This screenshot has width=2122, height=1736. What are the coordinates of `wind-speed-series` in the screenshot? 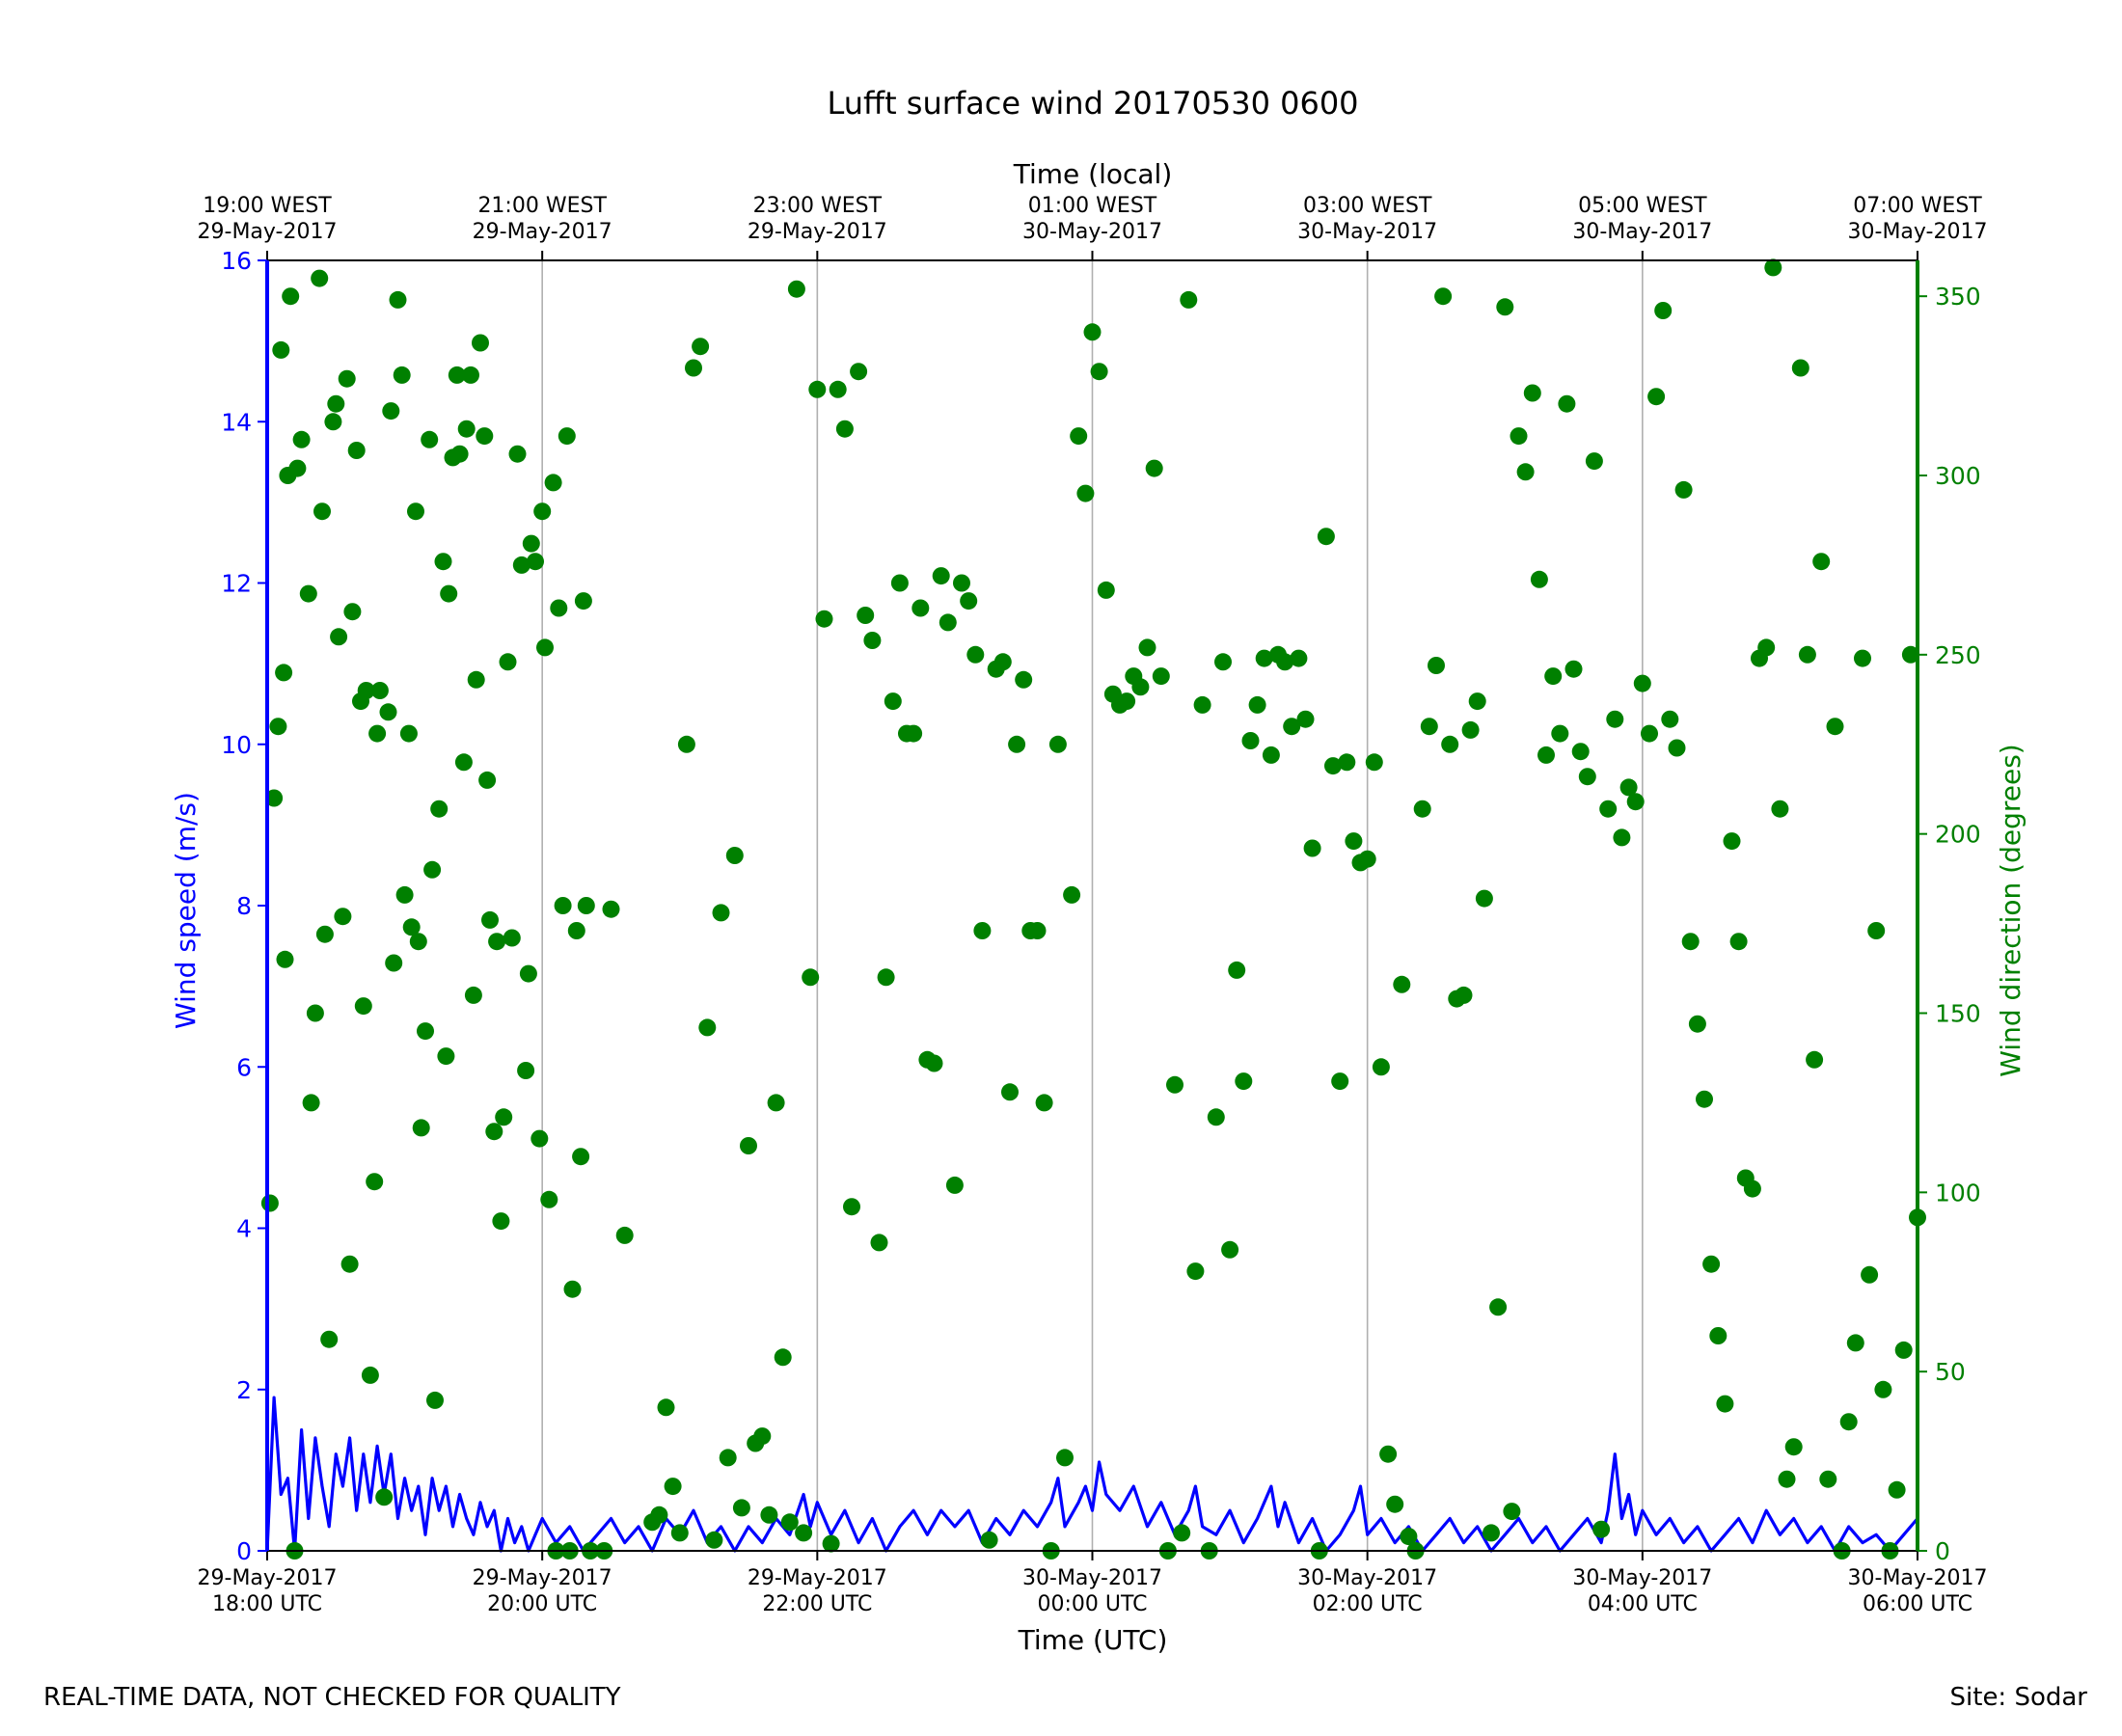 It's located at (1092, 1475).